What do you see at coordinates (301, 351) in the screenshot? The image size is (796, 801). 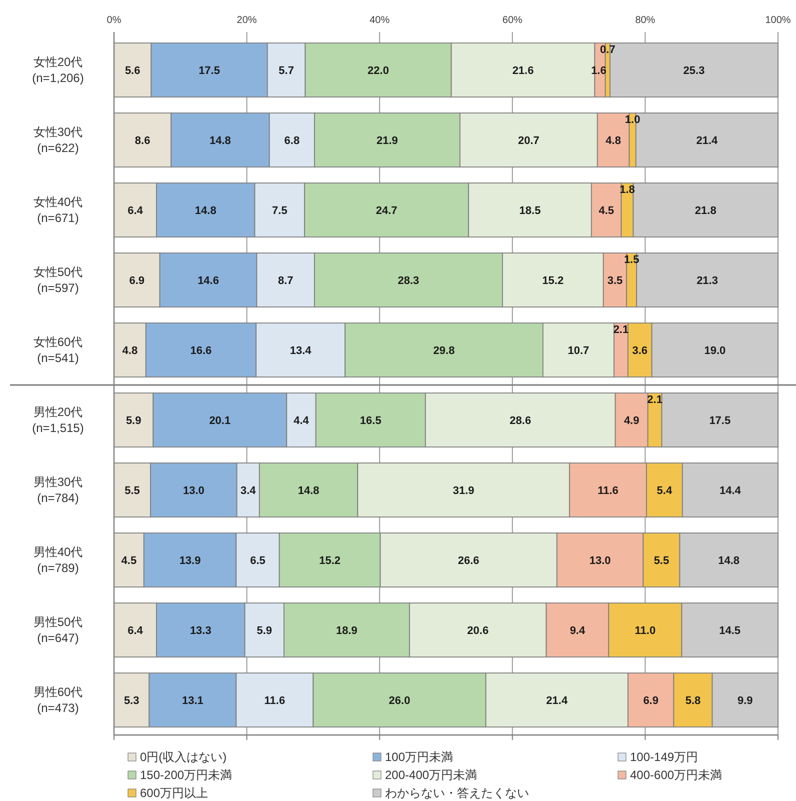 I see `data-label: 13.4` at bounding box center [301, 351].